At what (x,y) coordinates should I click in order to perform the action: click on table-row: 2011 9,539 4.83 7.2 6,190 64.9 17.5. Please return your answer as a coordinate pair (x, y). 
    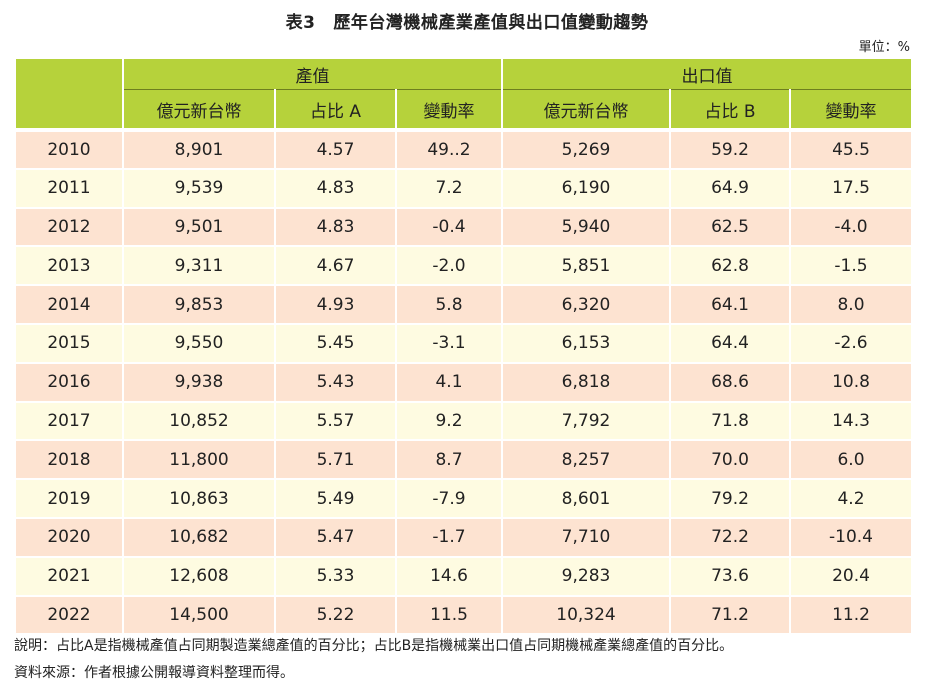
    Looking at the image, I should click on (464, 188).